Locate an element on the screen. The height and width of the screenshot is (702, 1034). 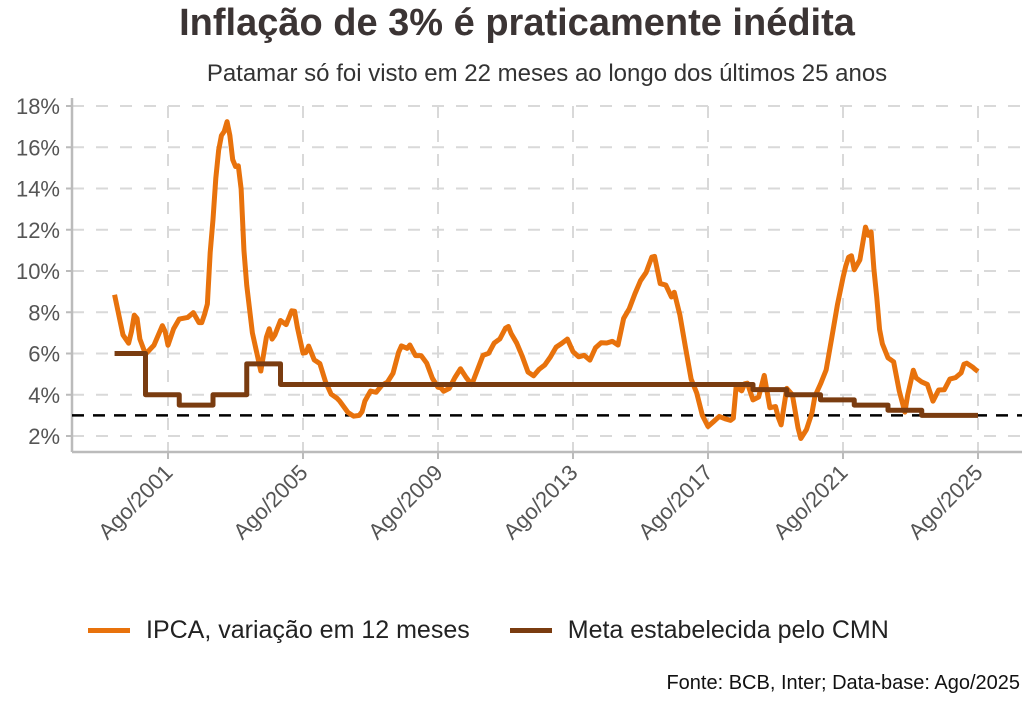
x-tick-label: Ago/2017 is located at coordinates (675, 502).